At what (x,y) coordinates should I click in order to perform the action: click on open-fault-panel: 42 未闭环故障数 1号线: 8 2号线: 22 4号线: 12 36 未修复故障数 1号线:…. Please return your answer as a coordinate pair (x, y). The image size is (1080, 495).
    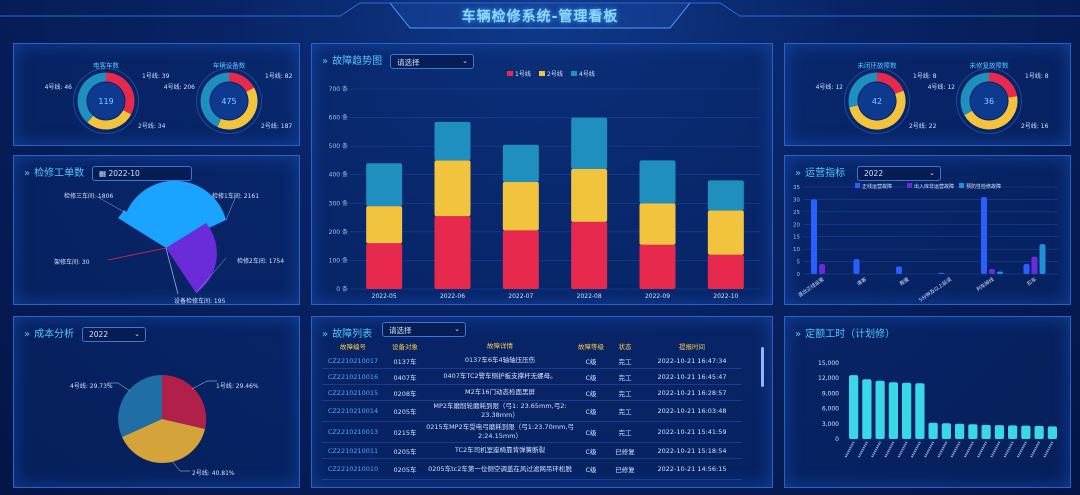
    Looking at the image, I should click on (927, 94).